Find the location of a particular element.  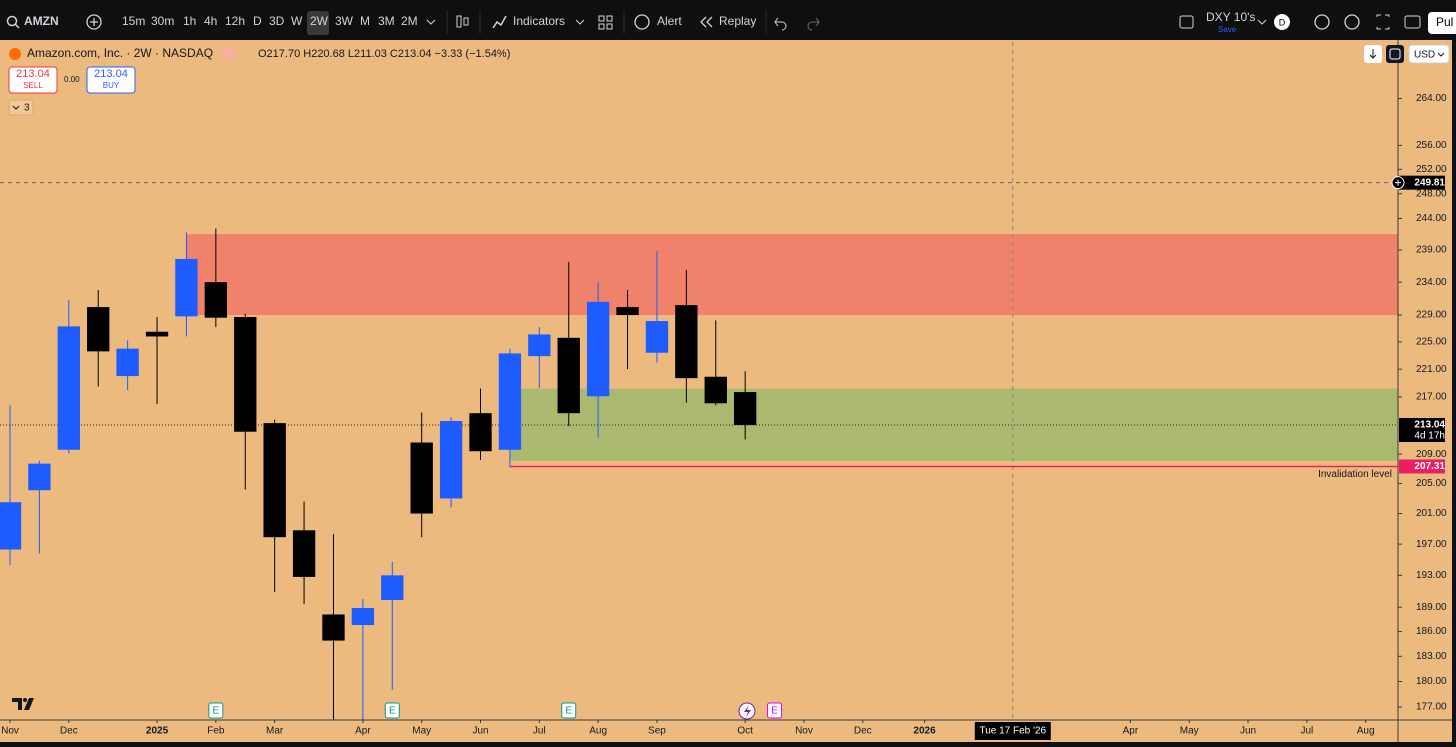

undo is located at coordinates (780, 24).